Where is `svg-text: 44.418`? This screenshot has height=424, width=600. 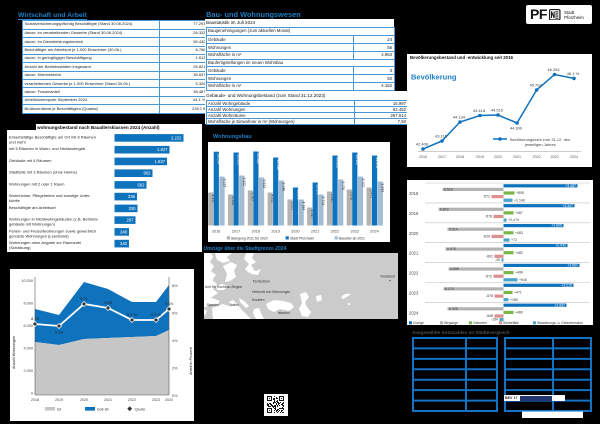 svg-text: 44.418 is located at coordinates (479, 110).